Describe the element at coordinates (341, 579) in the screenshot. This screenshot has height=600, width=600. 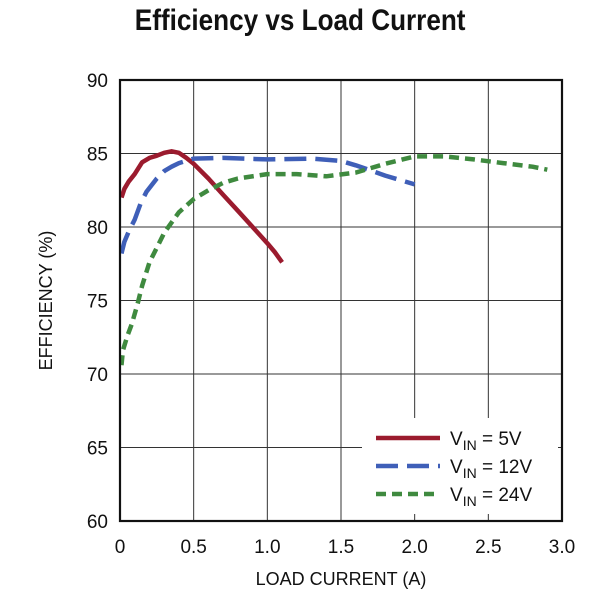
I see `x-axis-label: LOAD CURRENT (A)` at that location.